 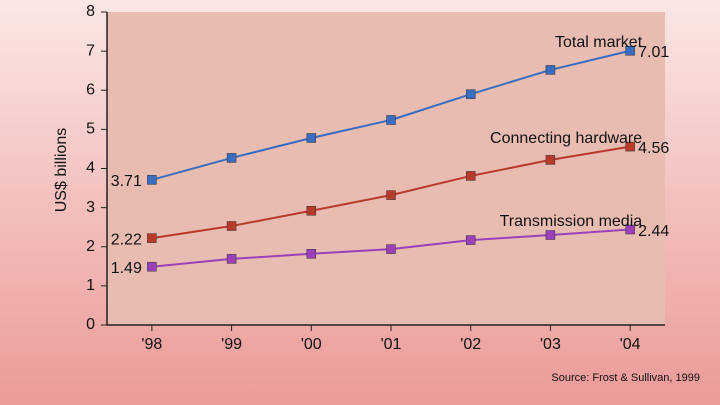 I want to click on x-tick-label: '02, so click(x=470, y=344).